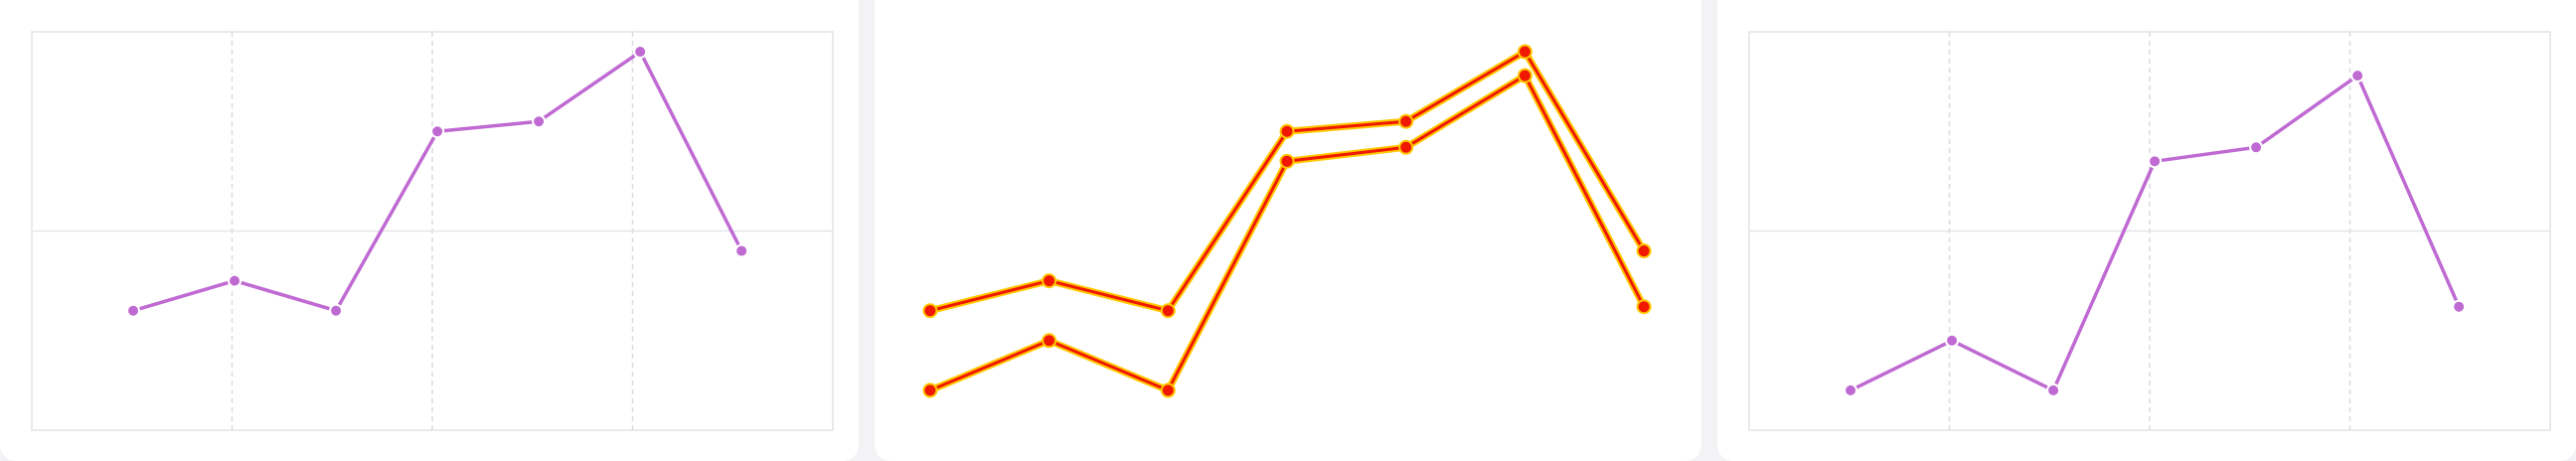  I want to click on left-series-0-line, so click(437, 182).